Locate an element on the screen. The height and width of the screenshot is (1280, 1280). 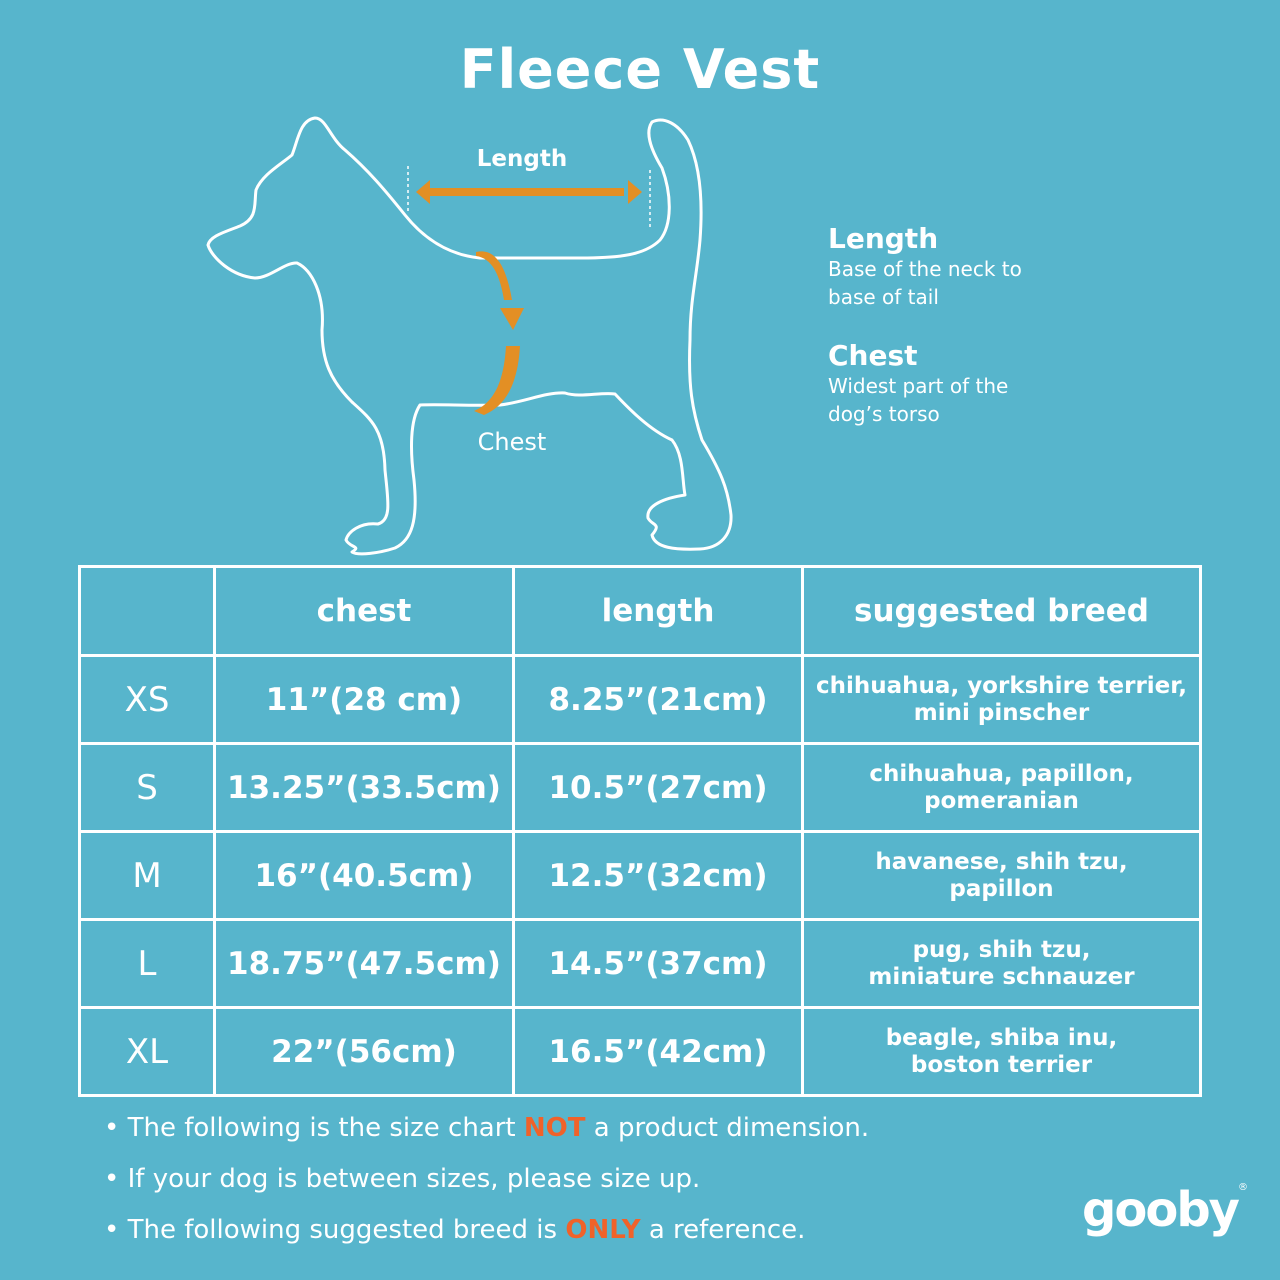
cell-size: XL is located at coordinates (147, 1051).